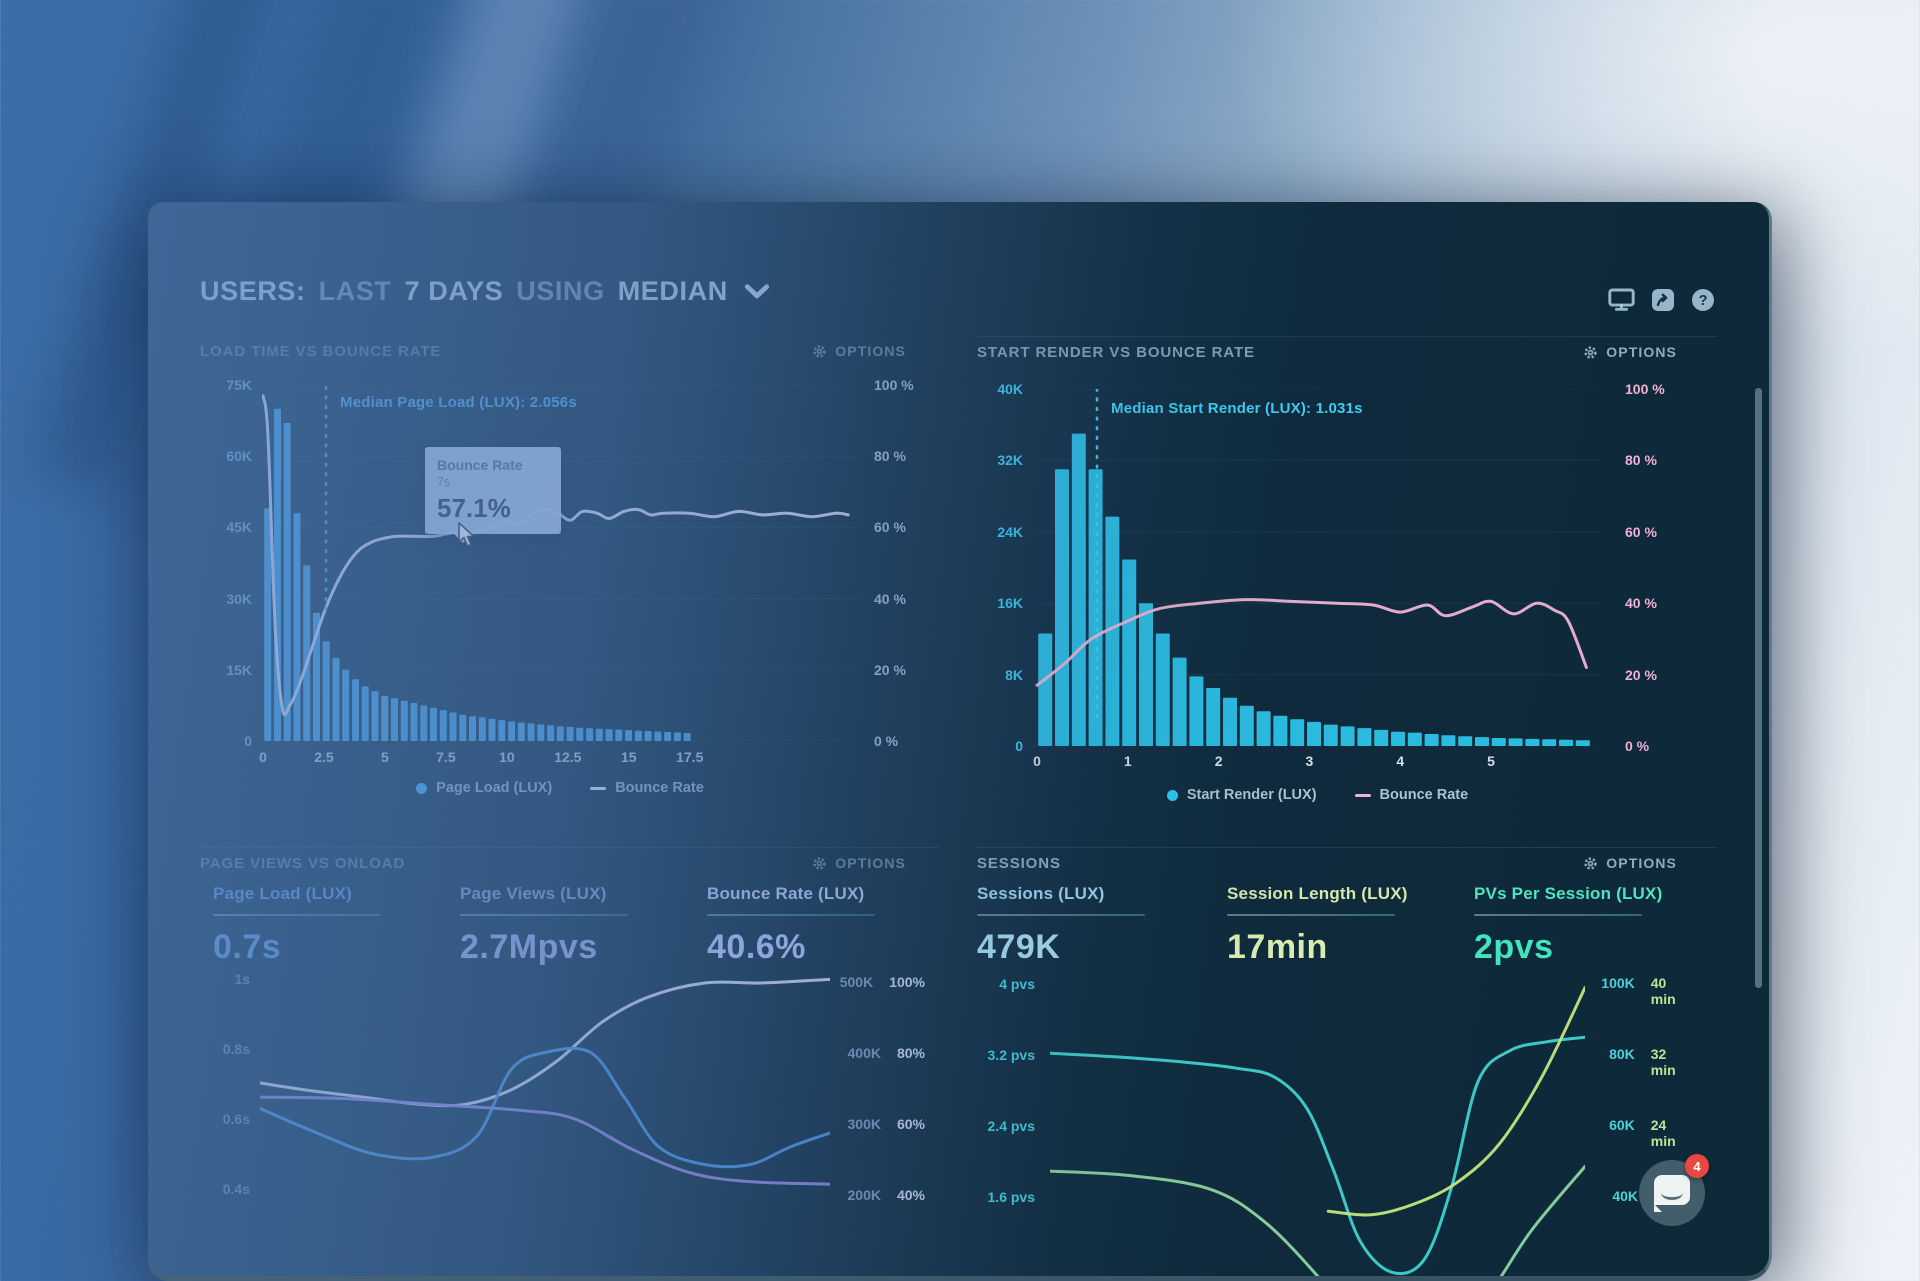 This screenshot has height=1281, width=1920. Describe the element at coordinates (1638, 991) in the screenshot. I see `axis-tick-row: 100K 40 min` at that location.